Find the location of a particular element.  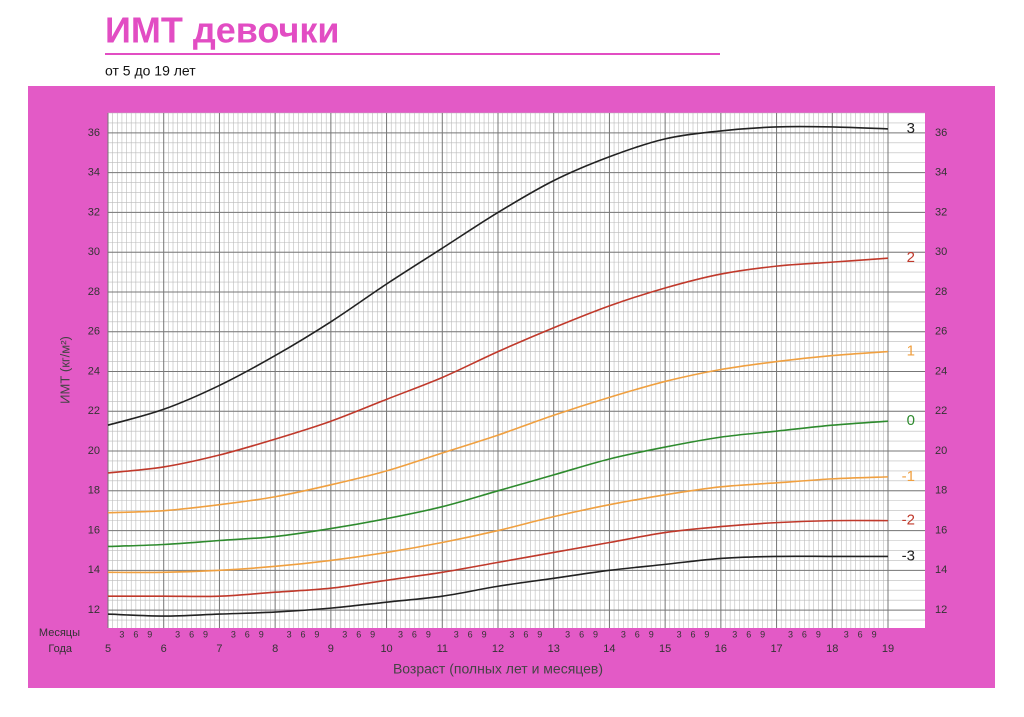

x-tick-label: 9 is located at coordinates (331, 649).